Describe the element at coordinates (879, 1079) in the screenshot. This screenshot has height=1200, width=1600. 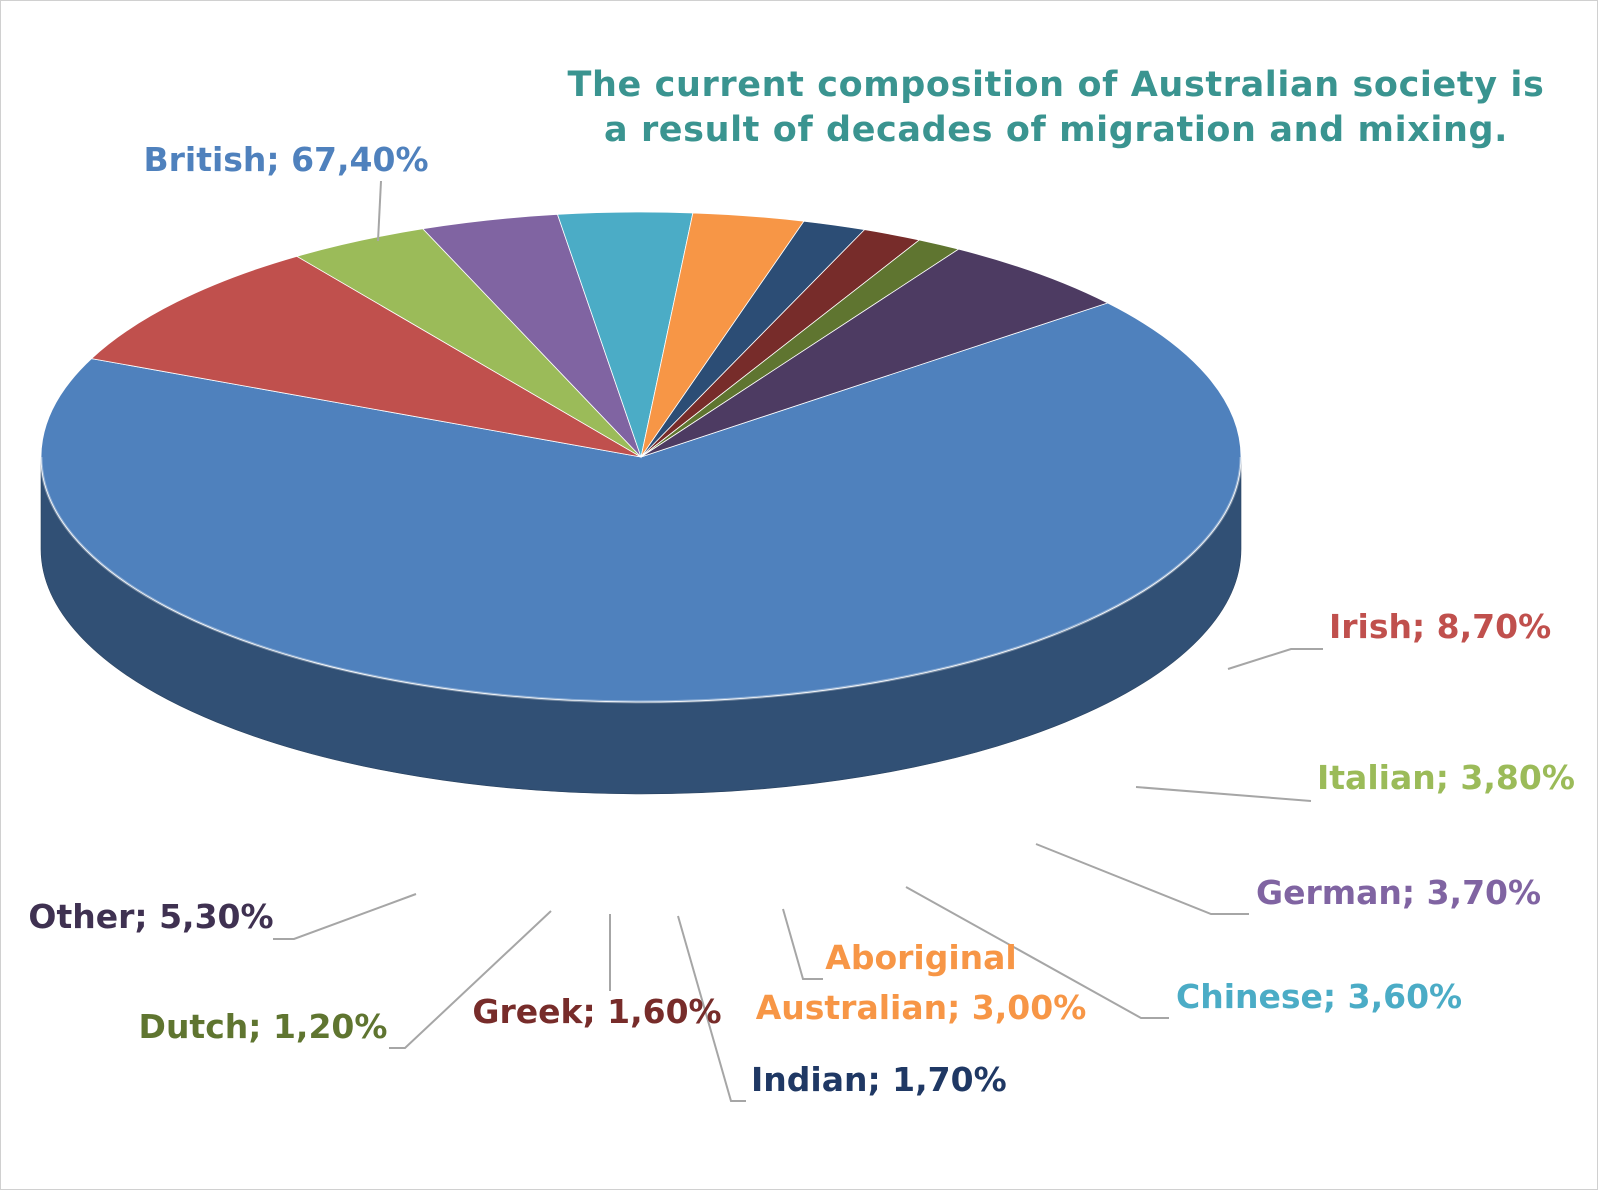
I see `data-label-indian: Indian; 1,70%` at that location.